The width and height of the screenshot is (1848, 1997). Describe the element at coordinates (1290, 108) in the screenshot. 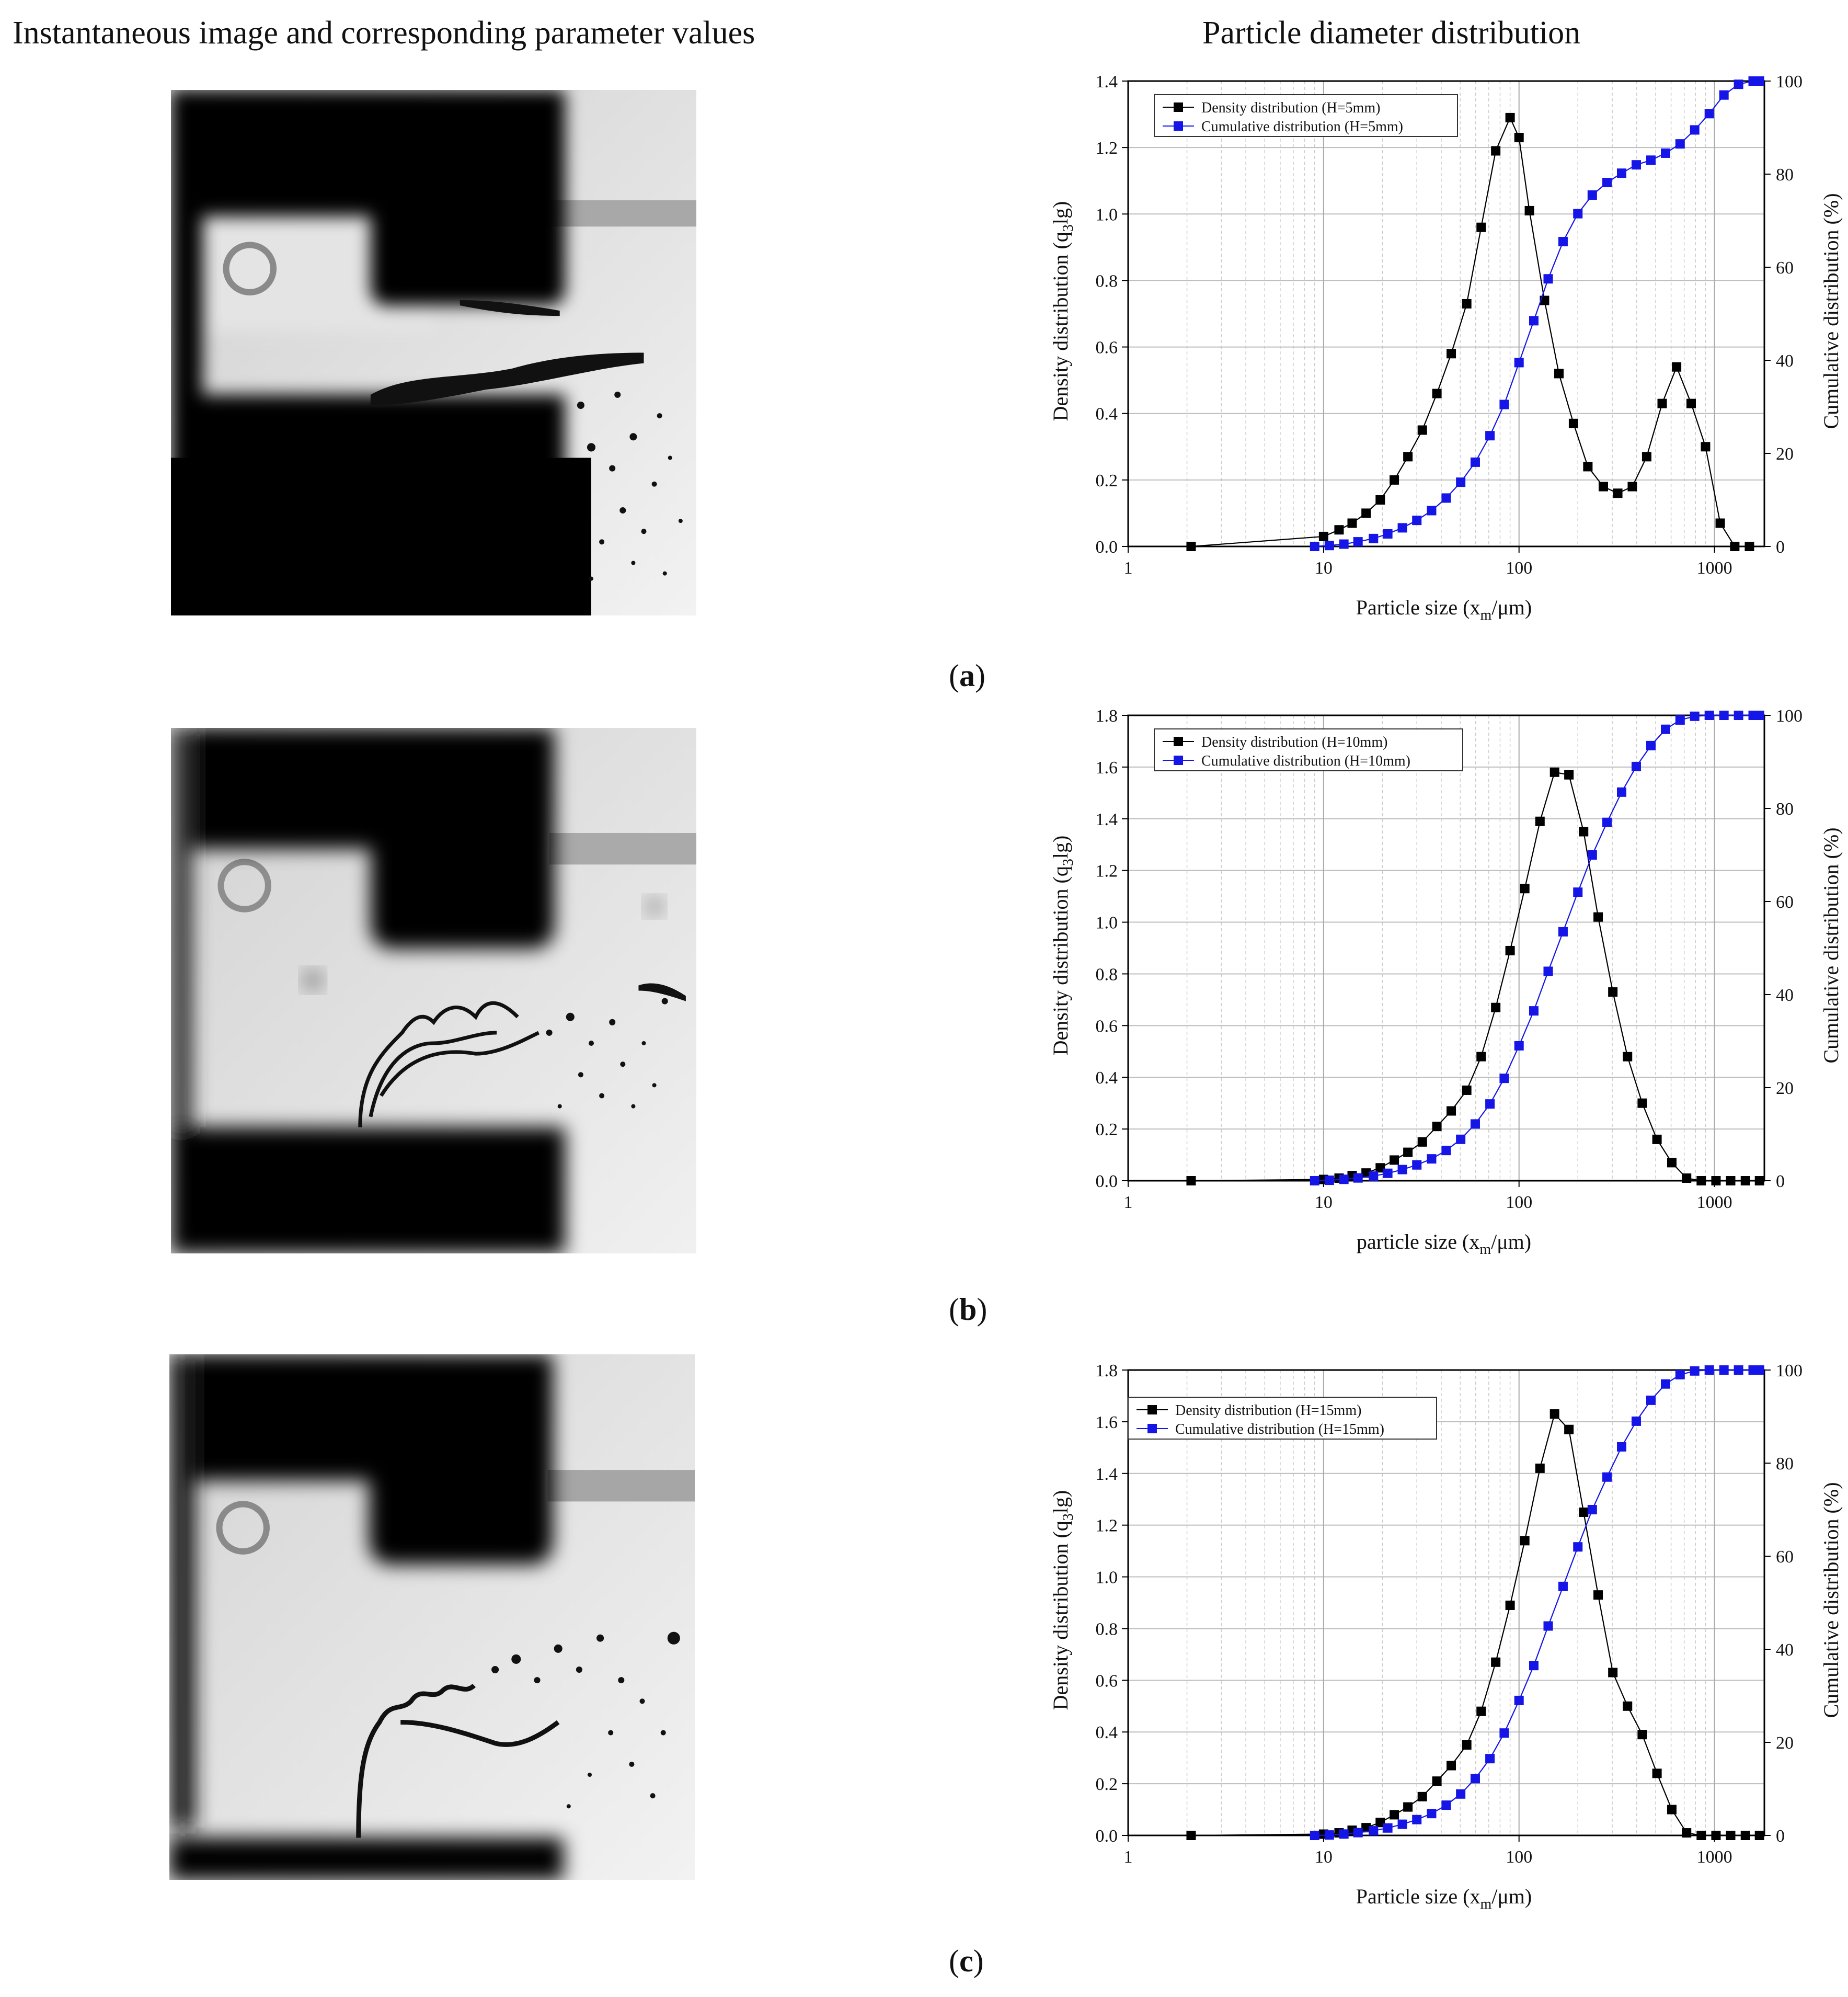

I see `legend-density-label: Density distribution (H=5mm)` at that location.